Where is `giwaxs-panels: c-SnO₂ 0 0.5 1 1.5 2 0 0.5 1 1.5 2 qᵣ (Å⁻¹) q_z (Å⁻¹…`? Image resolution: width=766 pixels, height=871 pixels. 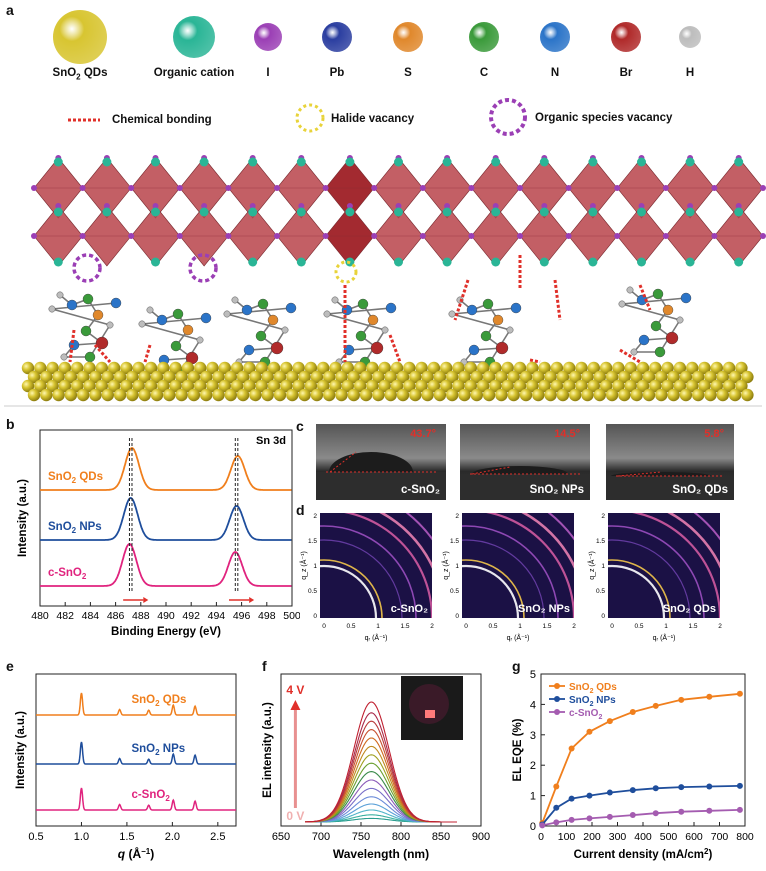 giwaxs-panels: c-SnO₂ 0 0.5 1 1.5 2 0 0.5 1 1.5 2 qᵣ (Å⁻¹) q_z (Å⁻¹… is located at coordinates (510, 577).